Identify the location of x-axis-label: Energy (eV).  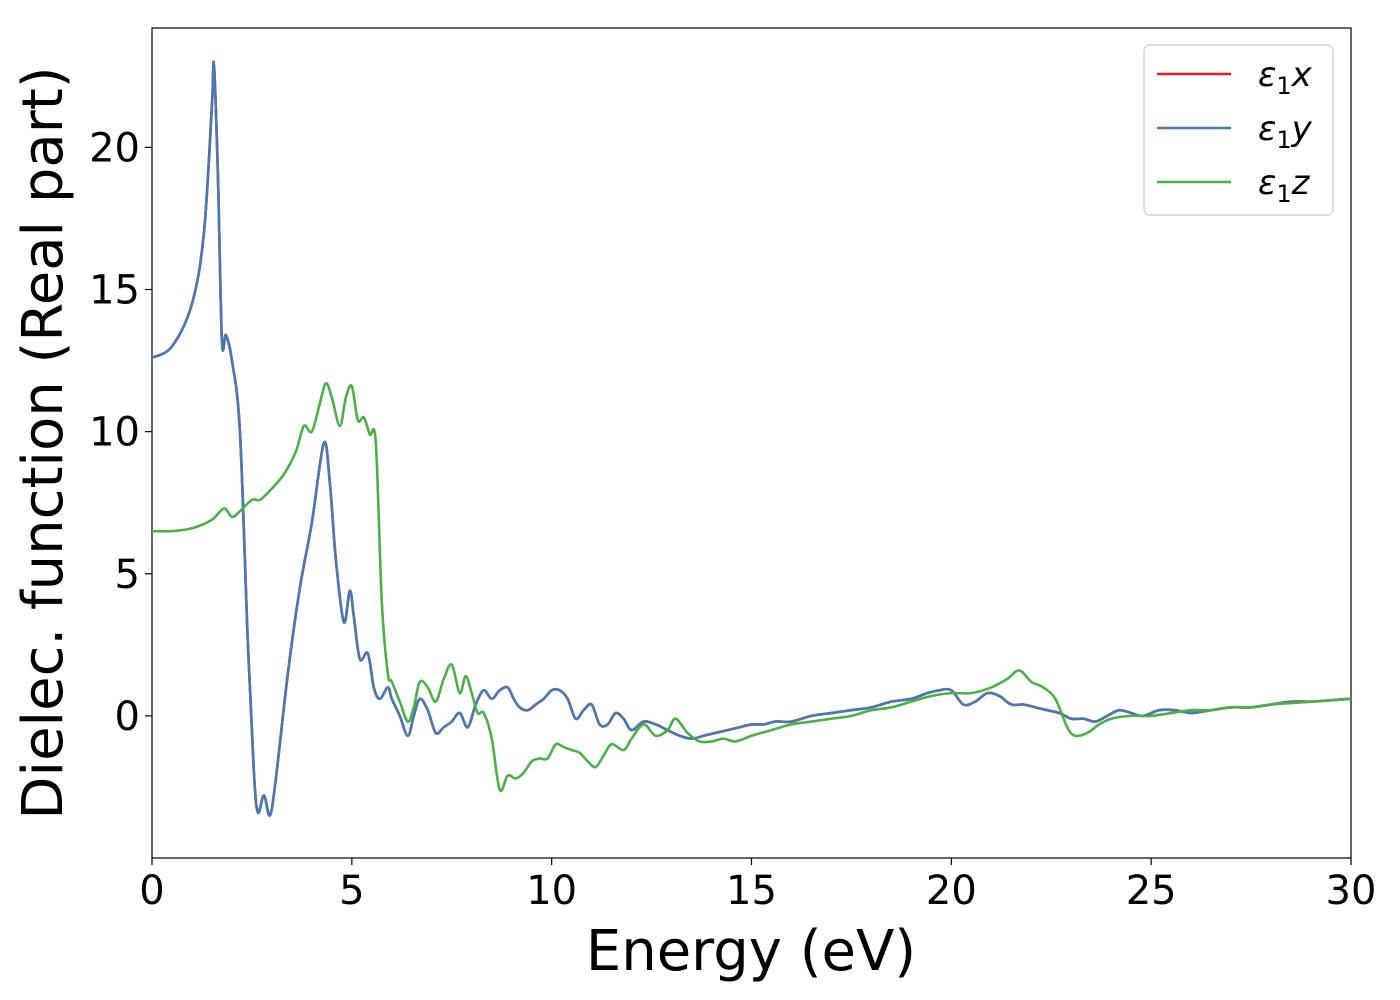
(751, 951).